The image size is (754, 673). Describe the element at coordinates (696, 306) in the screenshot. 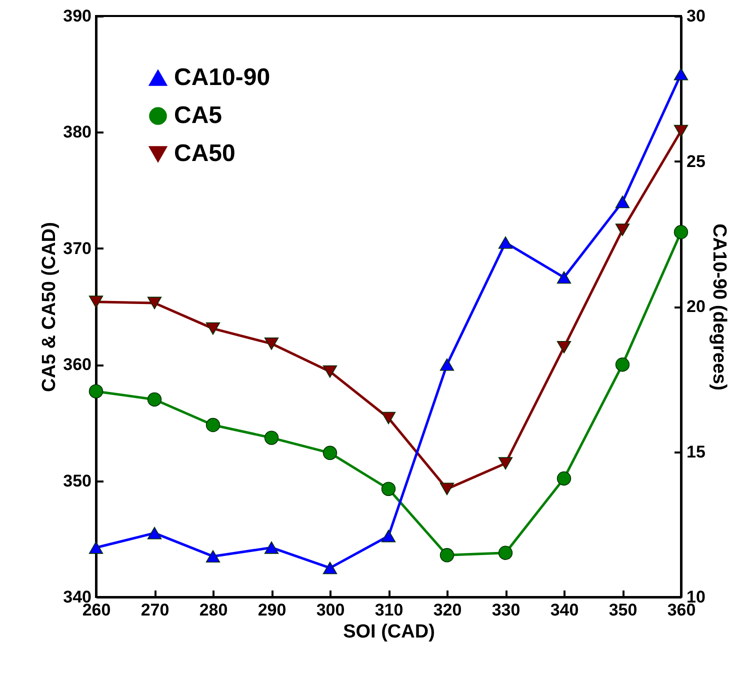

I see `y2-tick-label: 20` at that location.